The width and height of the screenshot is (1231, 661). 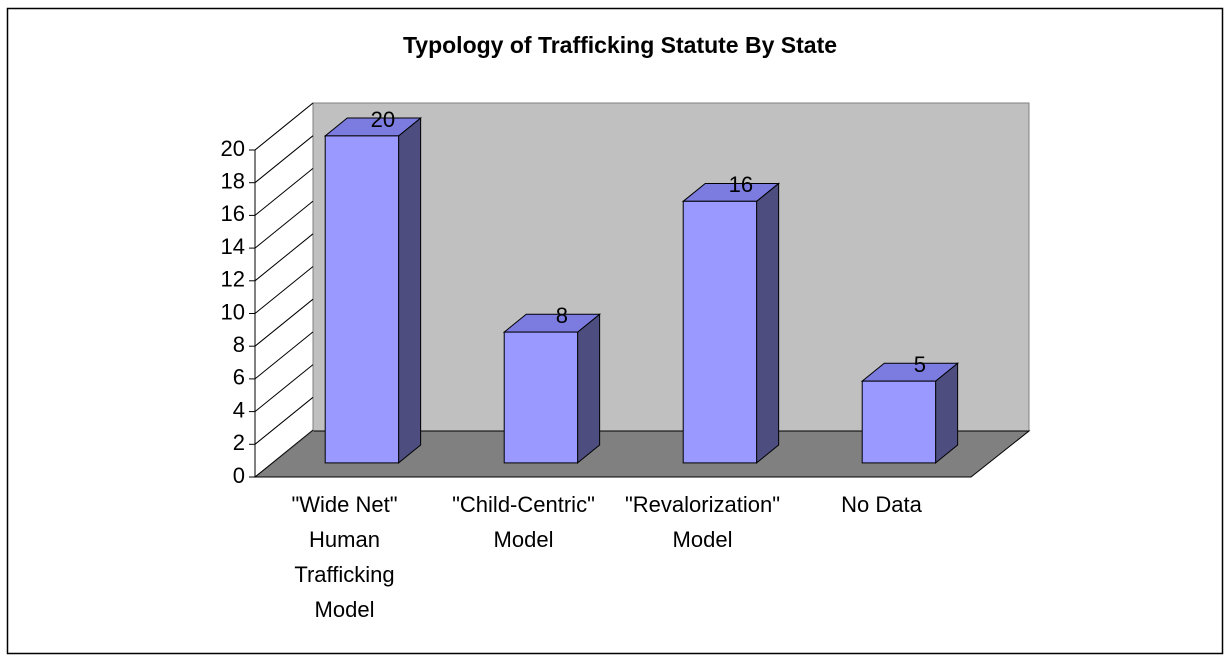 I want to click on y-tick-label: 16, so click(x=233, y=213).